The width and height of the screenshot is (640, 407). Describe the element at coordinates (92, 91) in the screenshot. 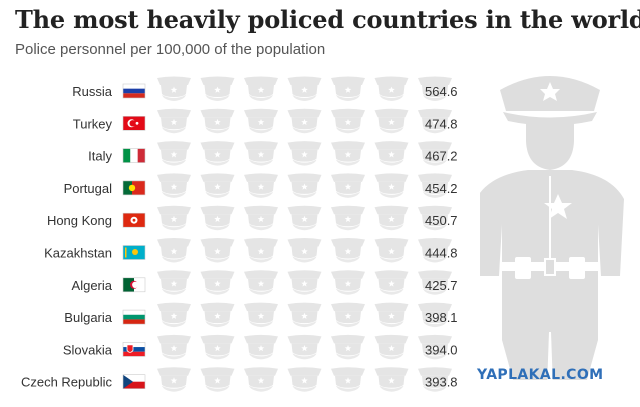

I see `category-label: Russia` at that location.